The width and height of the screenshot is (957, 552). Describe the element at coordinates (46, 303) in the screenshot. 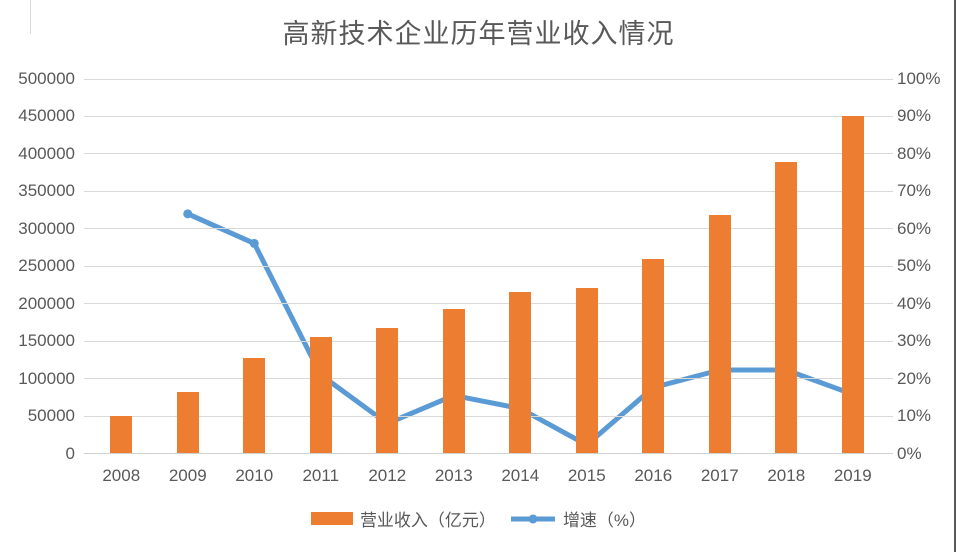

I see `left-axis-tick-label: 200000` at that location.